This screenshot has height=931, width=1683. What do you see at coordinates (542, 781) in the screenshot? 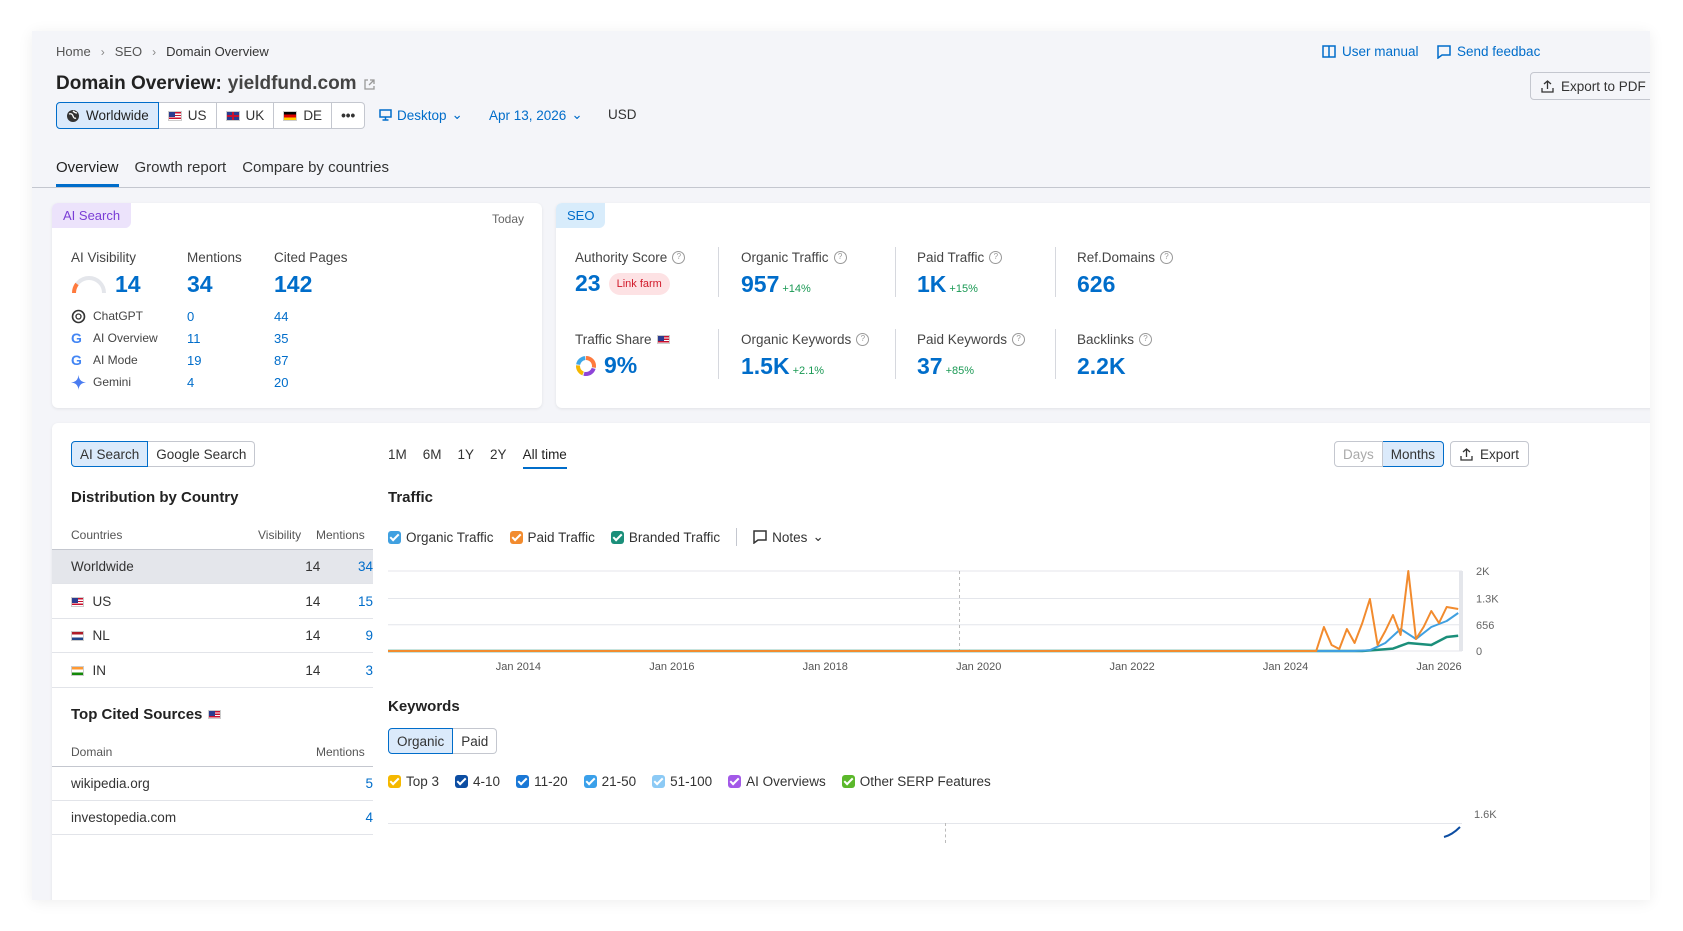
I see `legend-11-20: 11-20` at bounding box center [542, 781].